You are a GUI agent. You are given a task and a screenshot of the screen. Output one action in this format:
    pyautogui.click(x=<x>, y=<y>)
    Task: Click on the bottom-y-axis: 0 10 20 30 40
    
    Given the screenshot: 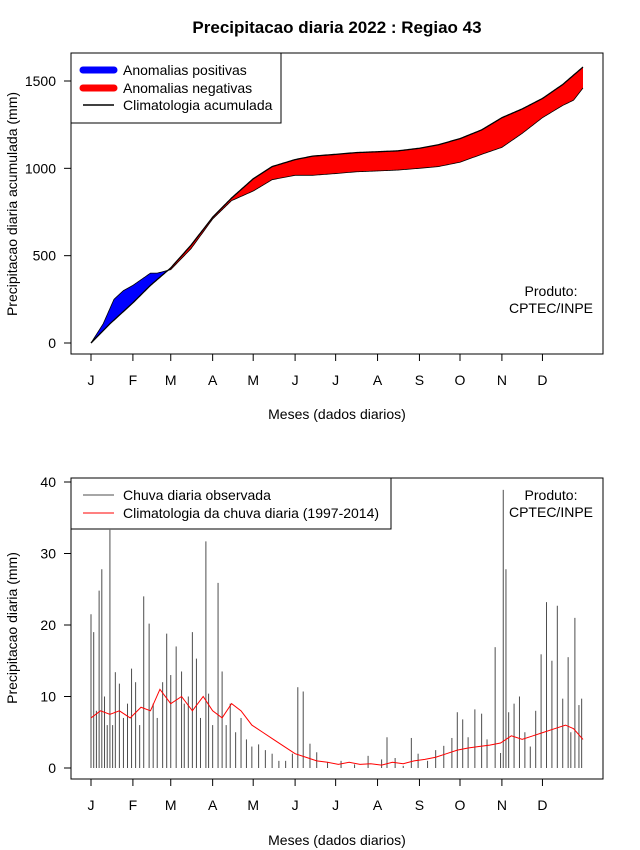 What is the action you would take?
    pyautogui.click(x=56, y=625)
    